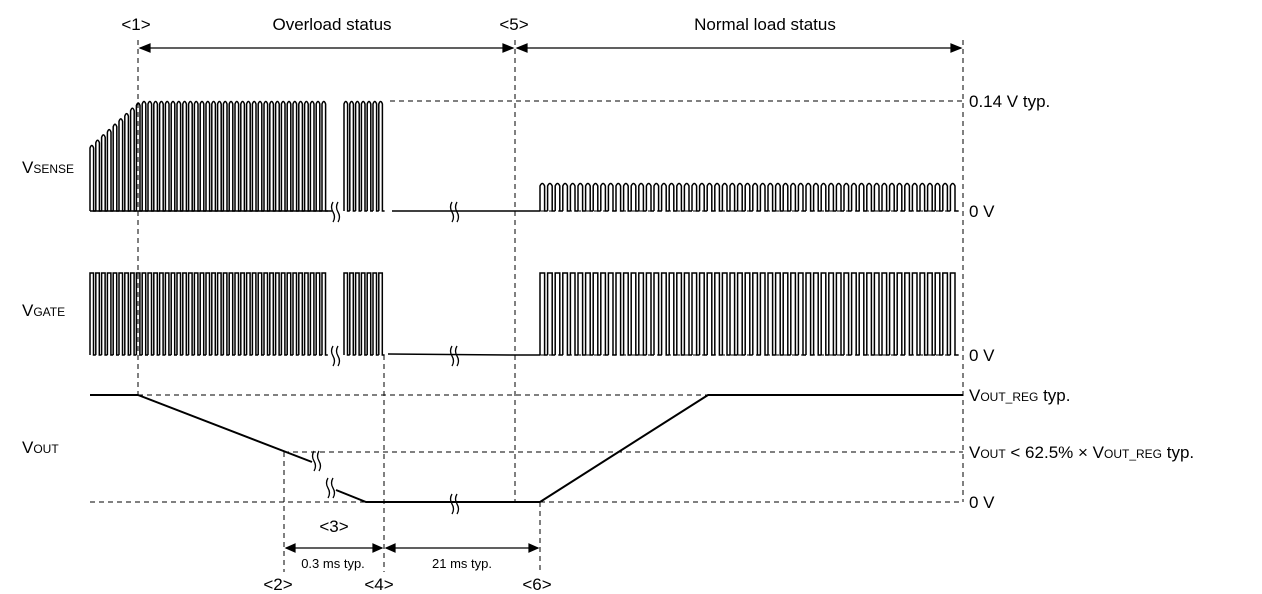  Describe the element at coordinates (331, 24) in the screenshot. I see `overload-status-label: Overload status` at that location.